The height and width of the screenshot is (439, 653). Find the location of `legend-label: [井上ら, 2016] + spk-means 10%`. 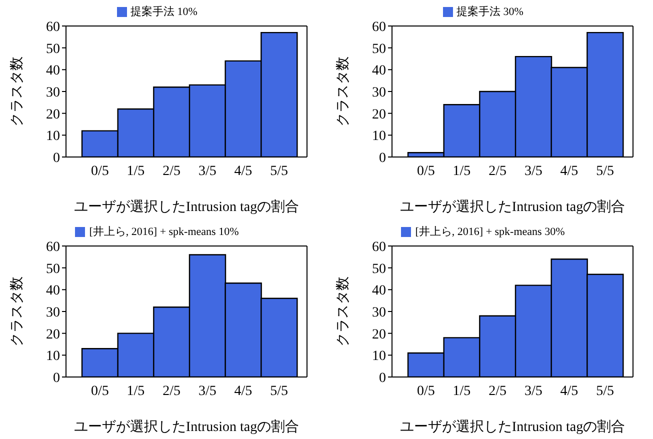

legend-label: [井上ら, 2016] + spk-means 10% is located at coordinates (164, 232).